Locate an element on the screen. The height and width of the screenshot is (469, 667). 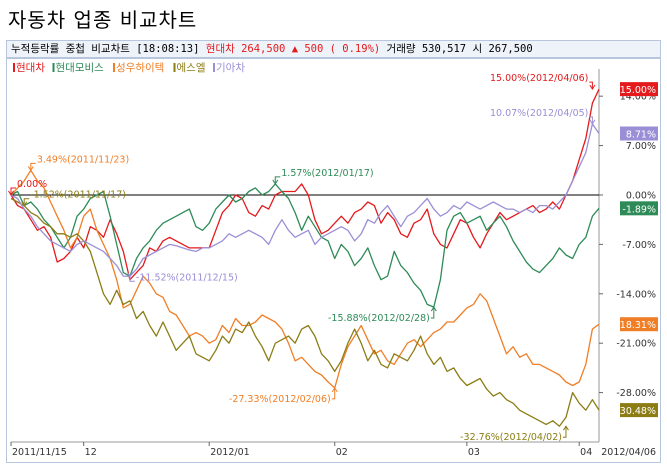
price-change: 500 is located at coordinates (314, 49).